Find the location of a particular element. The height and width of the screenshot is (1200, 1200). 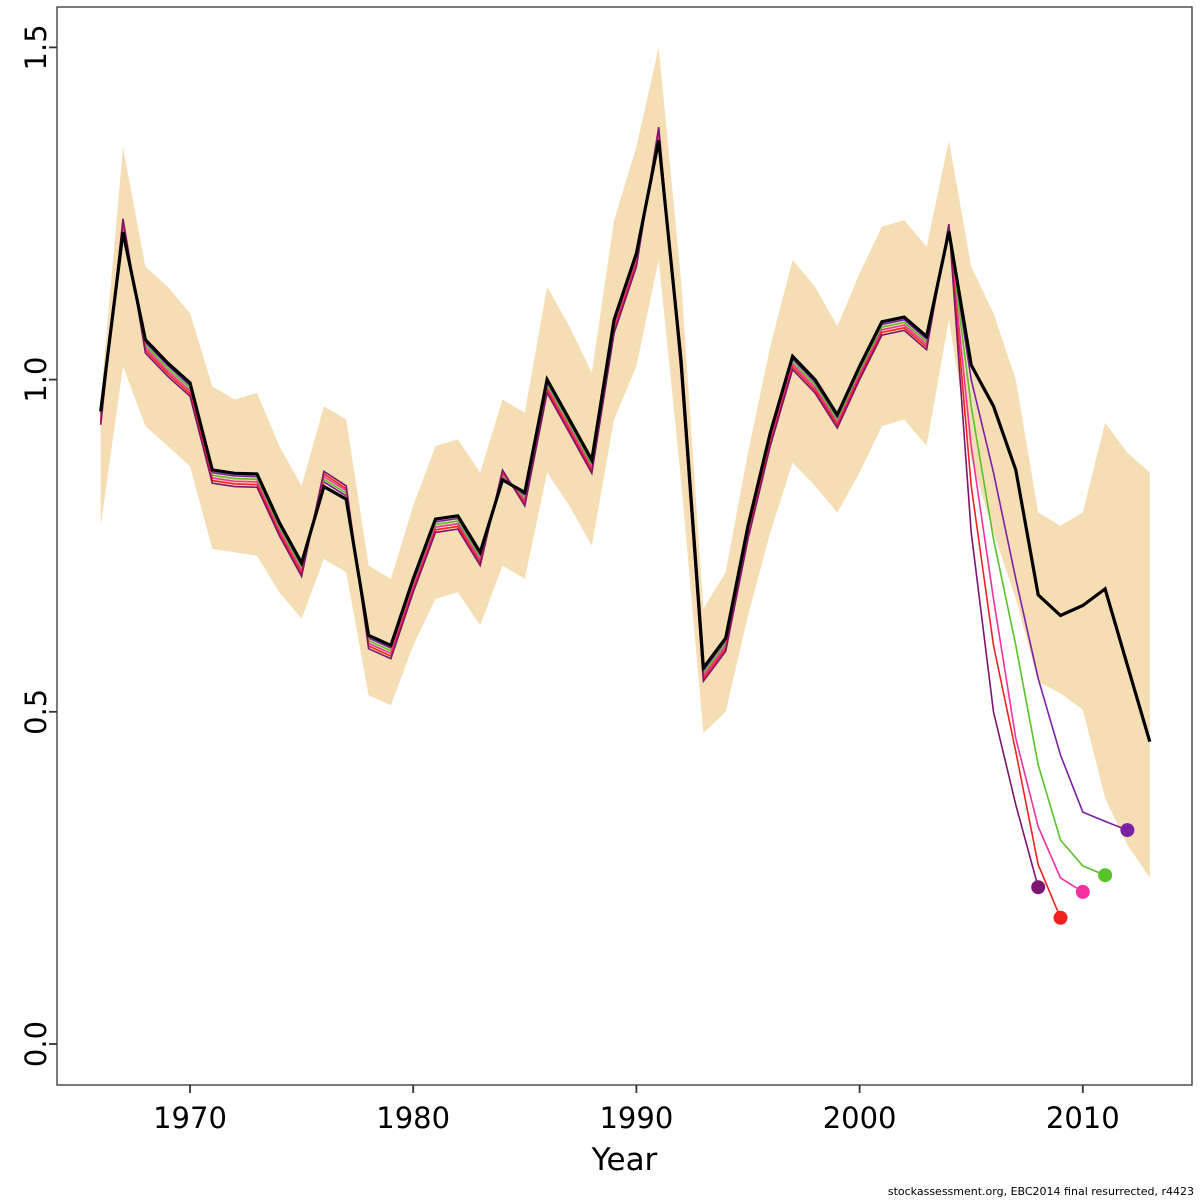

retro-endpoint-2009 is located at coordinates (1060, 917).